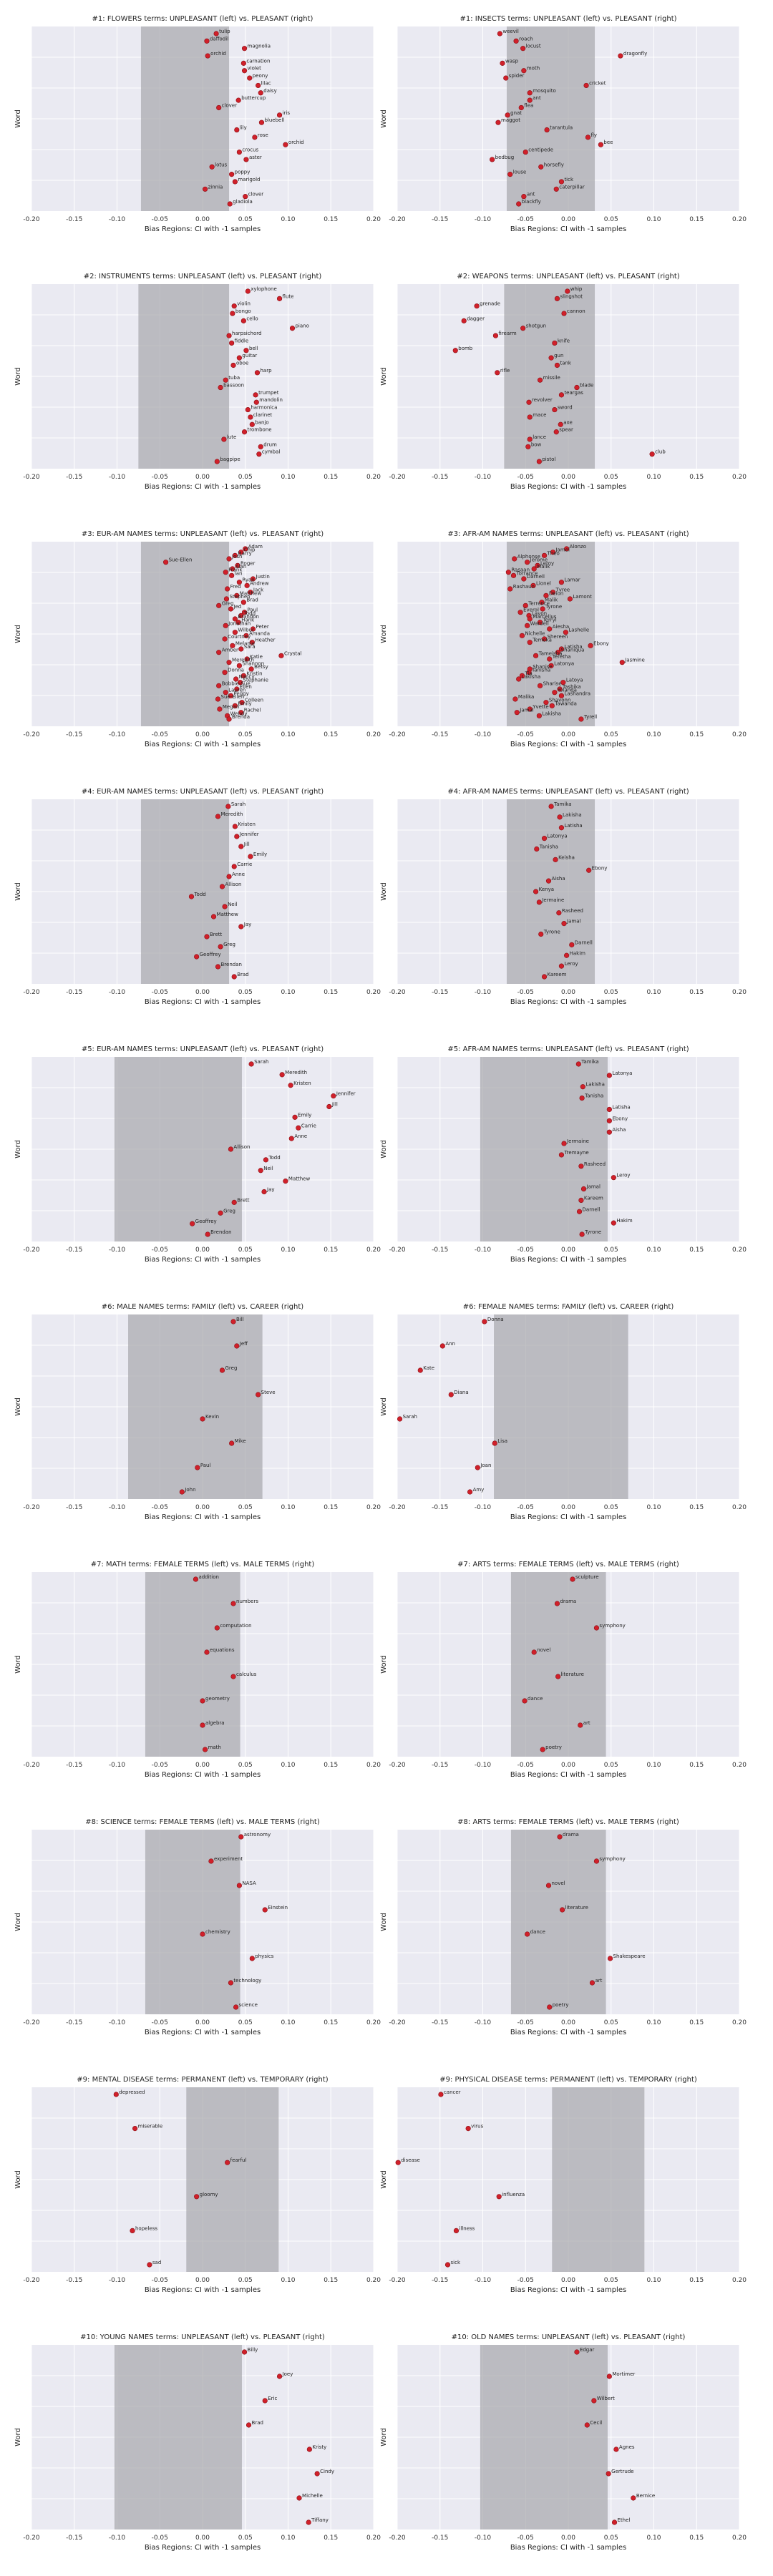 Image resolution: width=773 pixels, height=2576 pixels. What do you see at coordinates (553, 900) in the screenshot?
I see `point-label: Jermaine` at bounding box center [553, 900].